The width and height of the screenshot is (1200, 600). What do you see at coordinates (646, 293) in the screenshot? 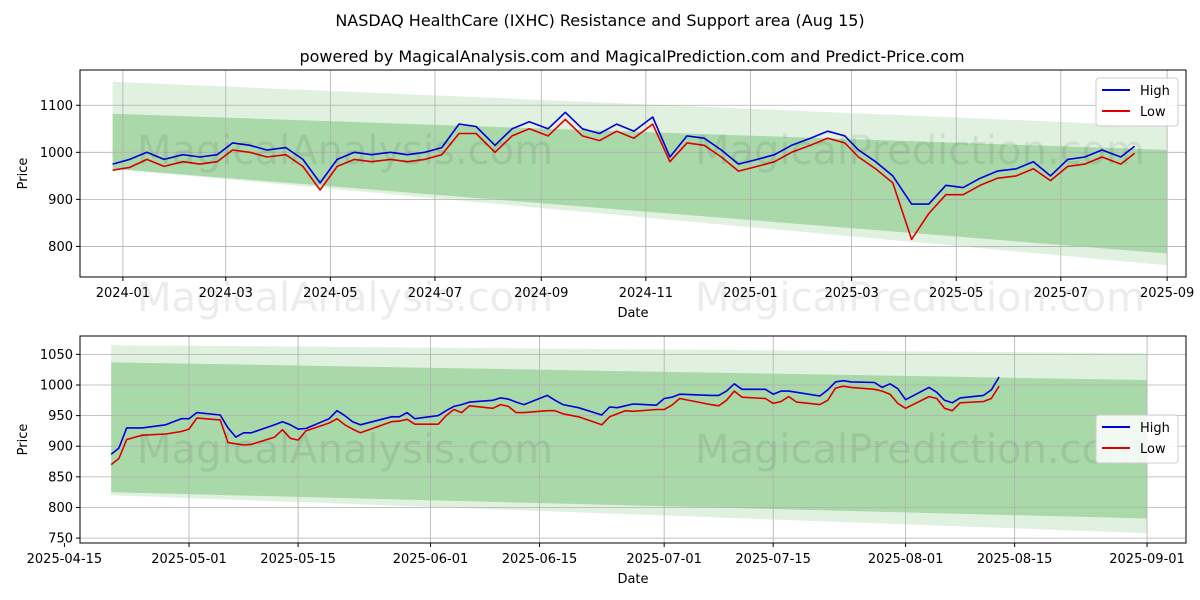
I see `x-tick-label: 2024-11` at bounding box center [646, 293].